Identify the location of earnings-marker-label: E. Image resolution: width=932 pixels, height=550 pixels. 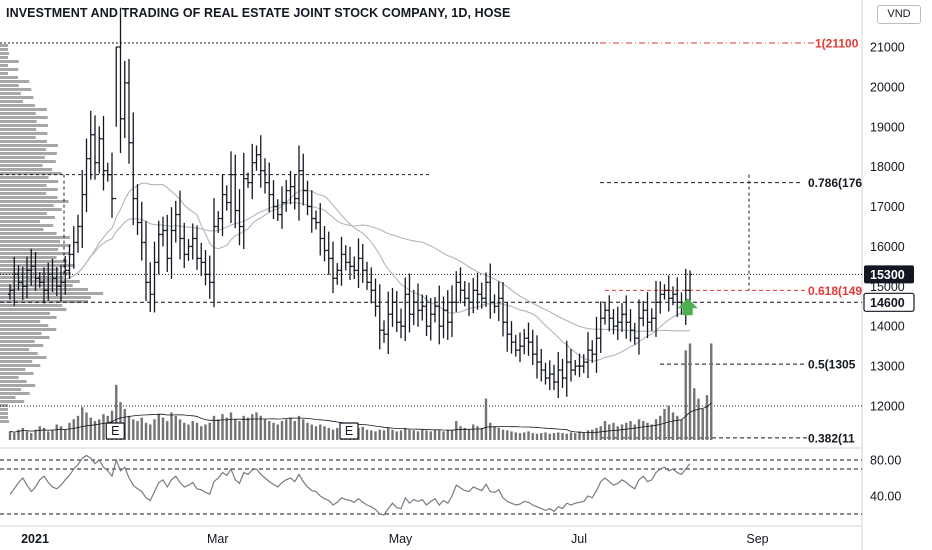
(115, 431).